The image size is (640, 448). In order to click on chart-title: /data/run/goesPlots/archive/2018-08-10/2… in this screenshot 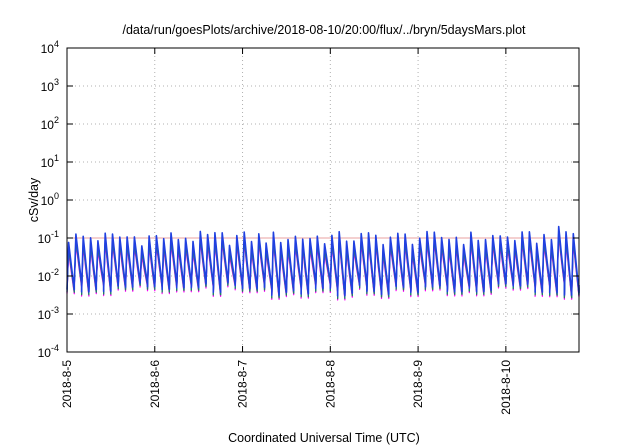, I will do `click(324, 30)`.